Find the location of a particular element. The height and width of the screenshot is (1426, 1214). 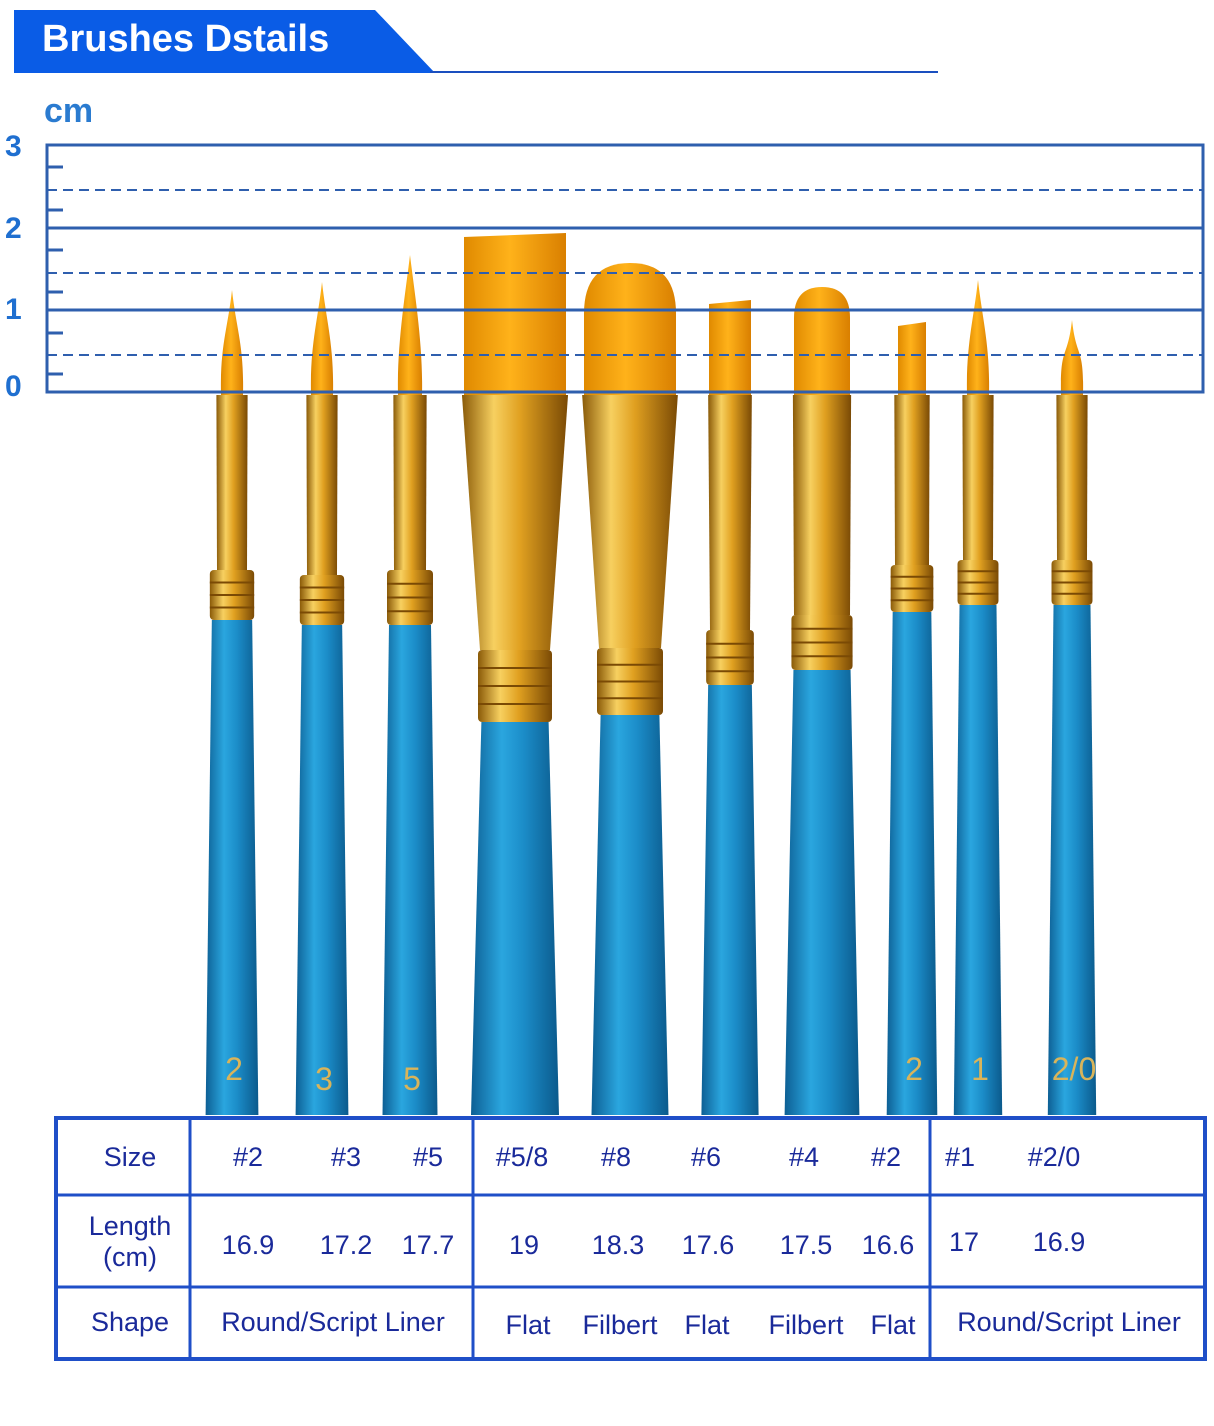

length-cell: 19 is located at coordinates (524, 1245).